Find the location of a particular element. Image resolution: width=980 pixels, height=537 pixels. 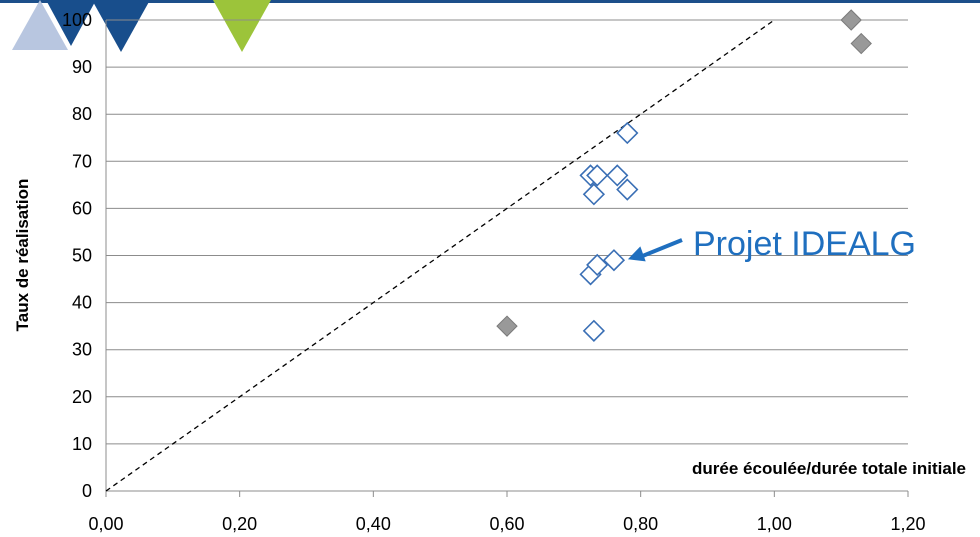

y-tick-label: 60 is located at coordinates (82, 208).